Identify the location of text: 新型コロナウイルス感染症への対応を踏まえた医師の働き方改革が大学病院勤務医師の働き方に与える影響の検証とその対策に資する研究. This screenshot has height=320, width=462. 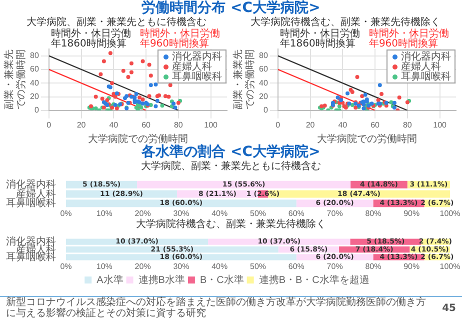
(216, 308).